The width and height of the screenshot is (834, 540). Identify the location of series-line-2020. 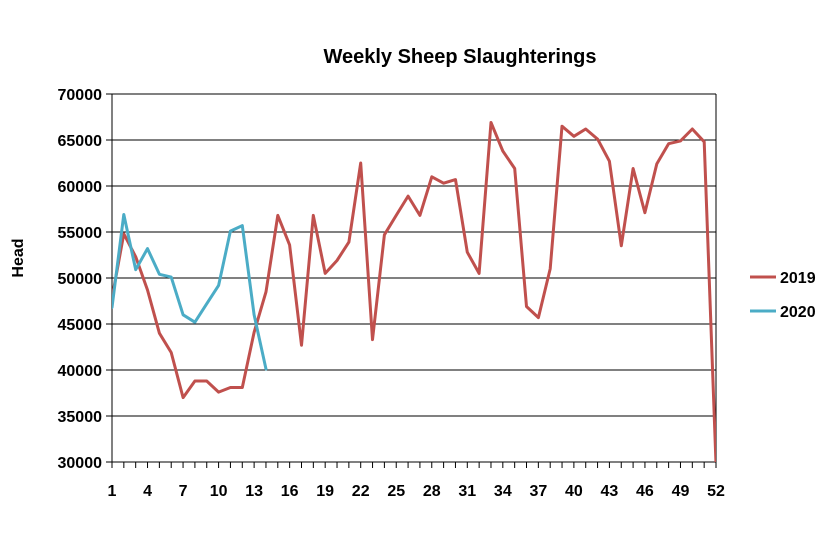
(190, 292).